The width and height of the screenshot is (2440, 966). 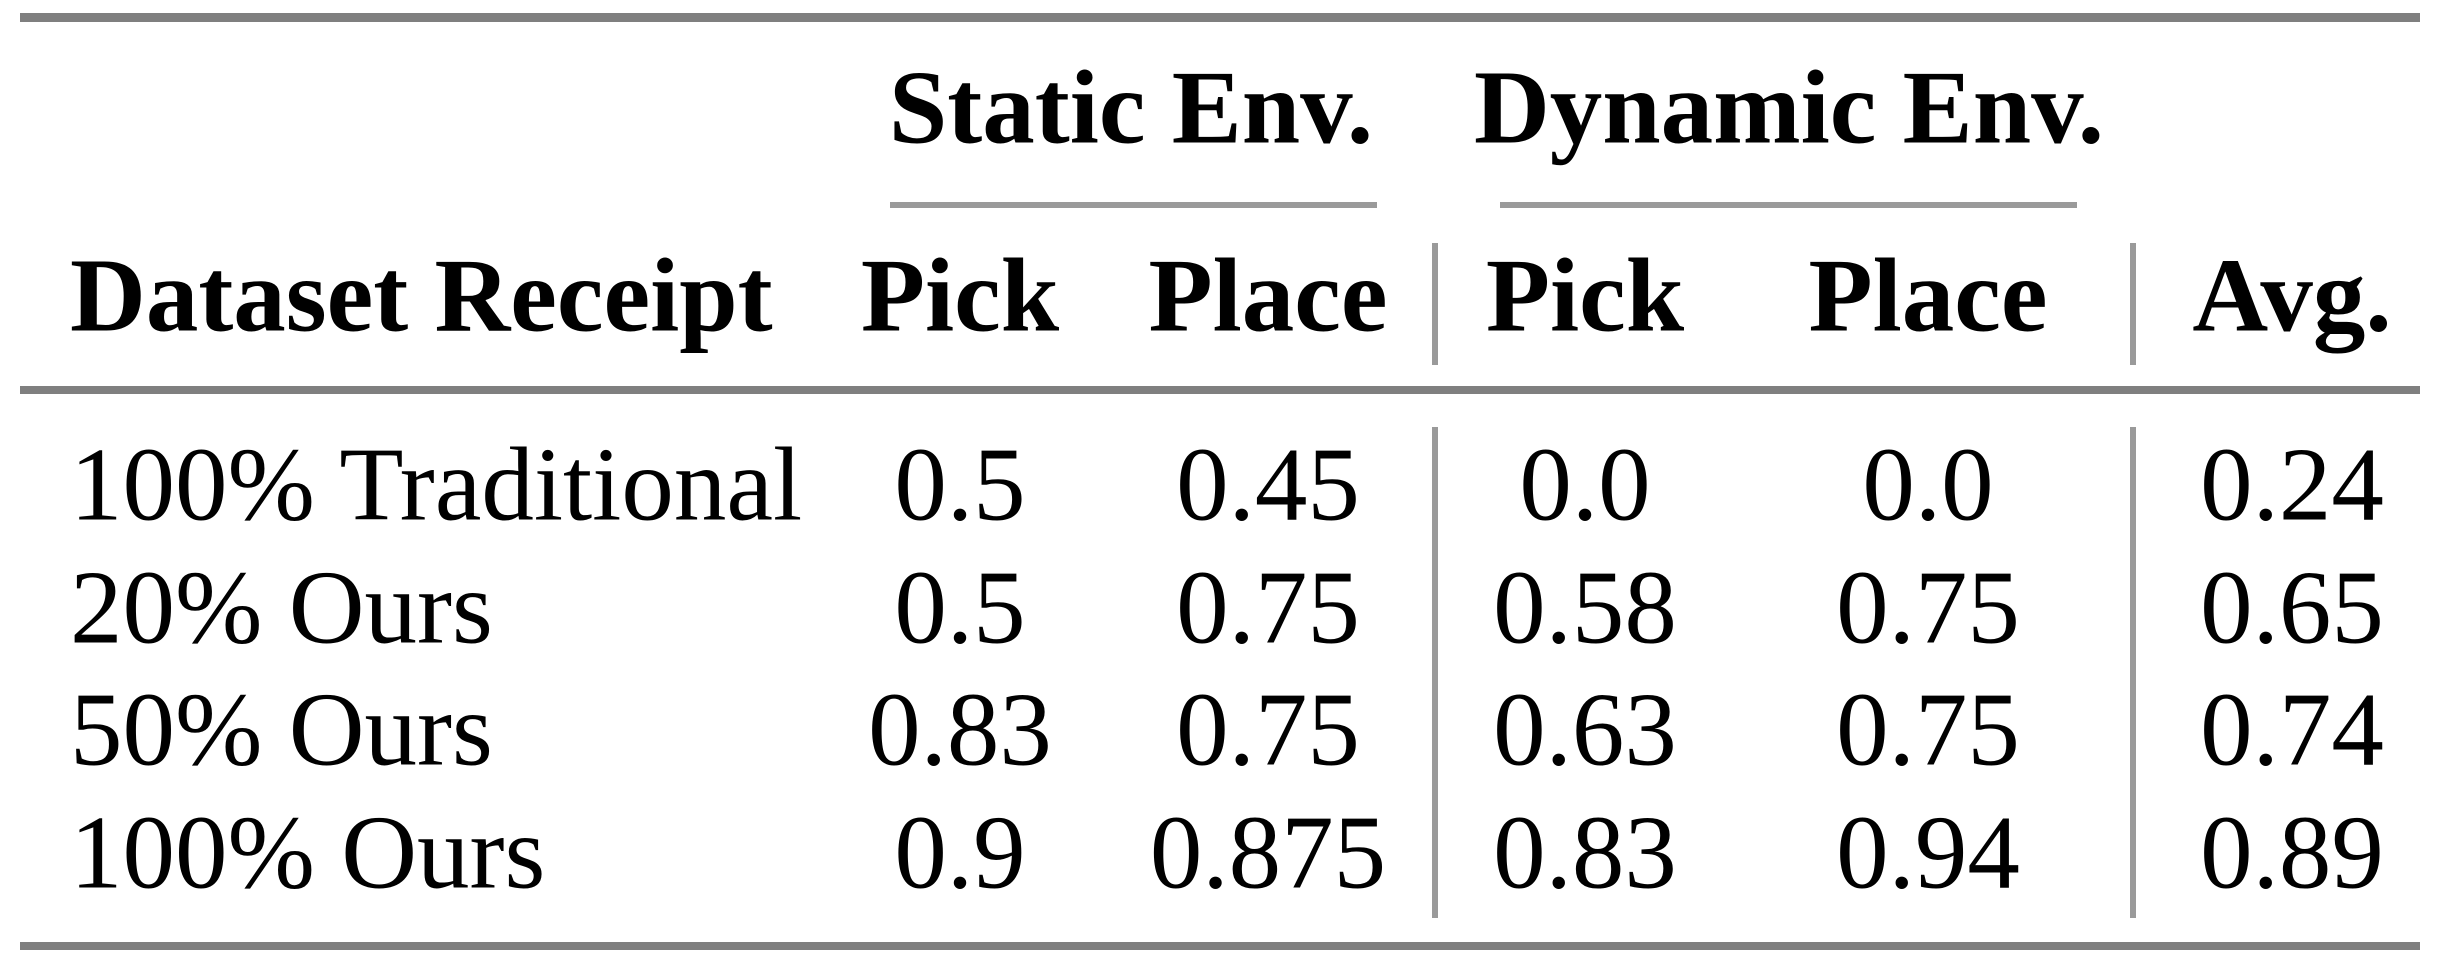 What do you see at coordinates (1788, 205) in the screenshot?
I see `group-underline-dynamic` at bounding box center [1788, 205].